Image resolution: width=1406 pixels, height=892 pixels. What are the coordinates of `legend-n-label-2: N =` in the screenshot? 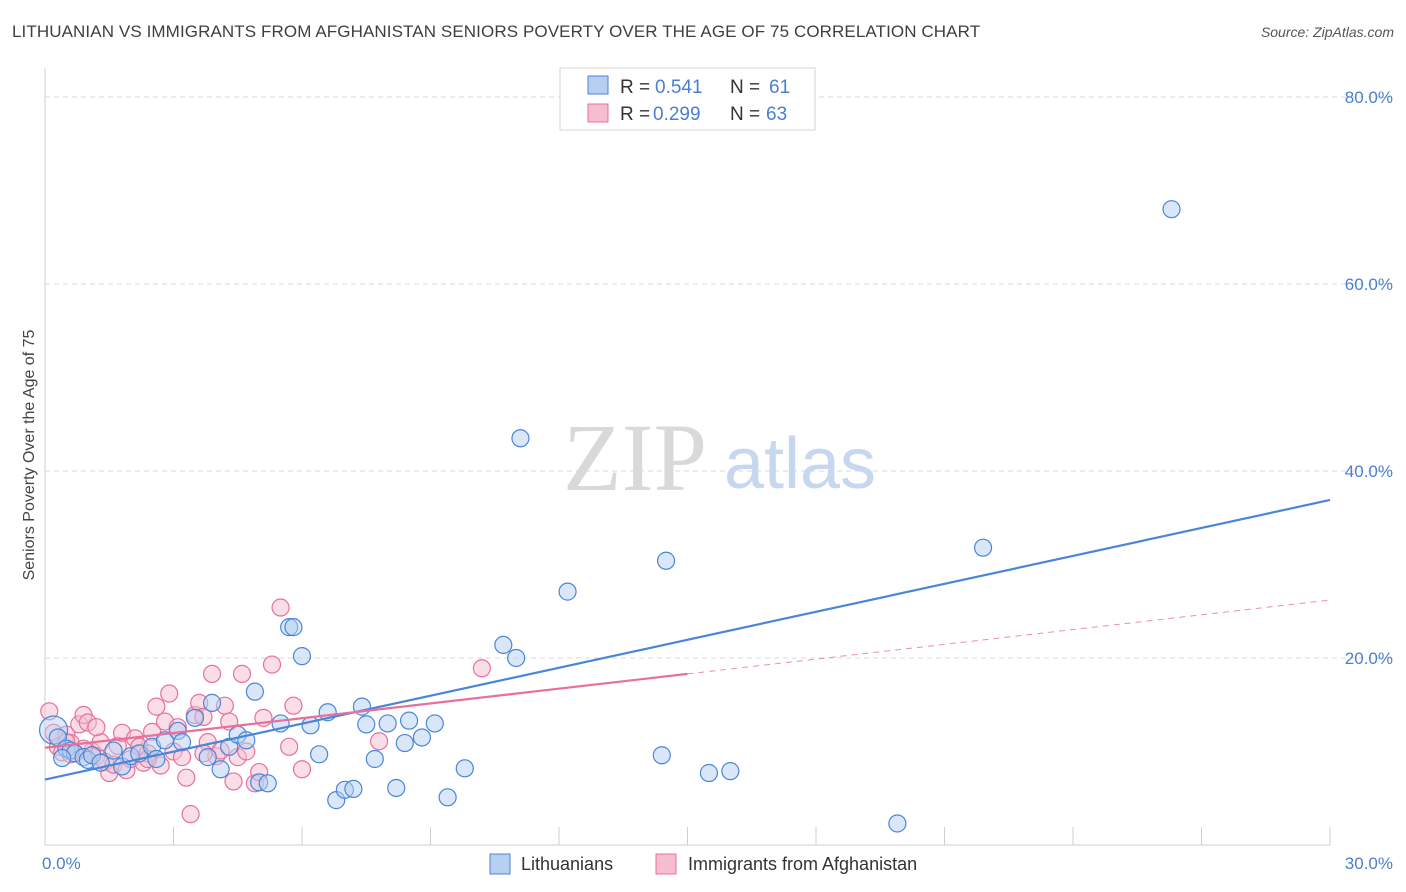 It's located at (745, 114).